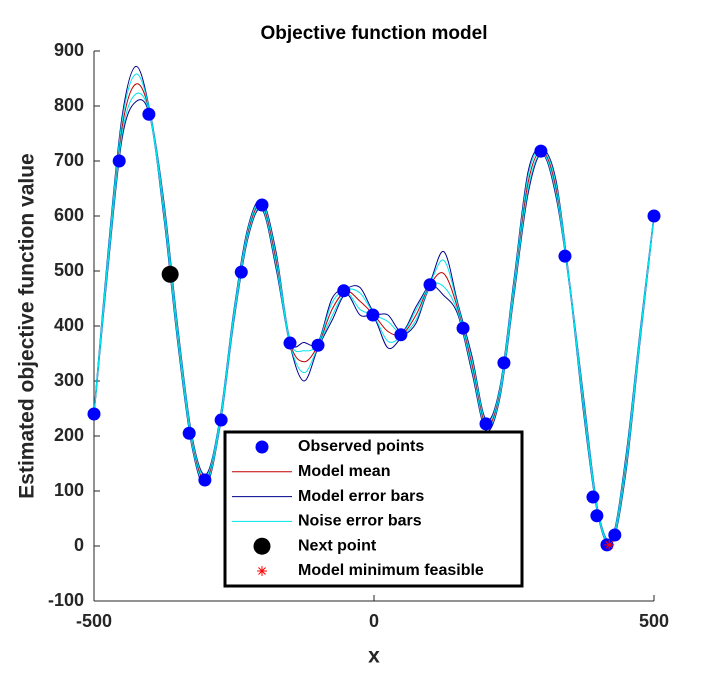  What do you see at coordinates (27, 325) in the screenshot?
I see `y-axis-label: Estimated objective function value` at bounding box center [27, 325].